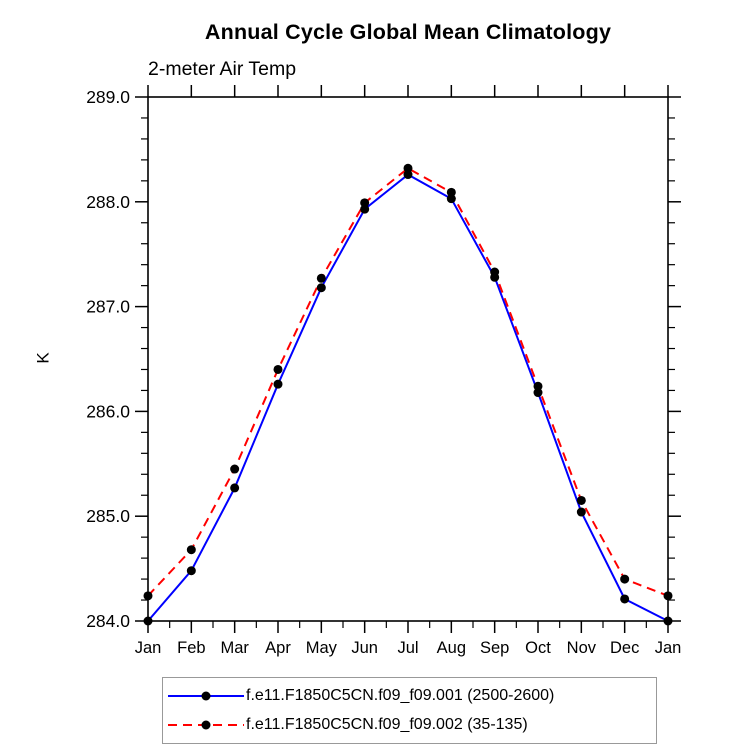 This screenshot has height=754, width=733. I want to click on x-tick-label: Jun, so click(364, 648).